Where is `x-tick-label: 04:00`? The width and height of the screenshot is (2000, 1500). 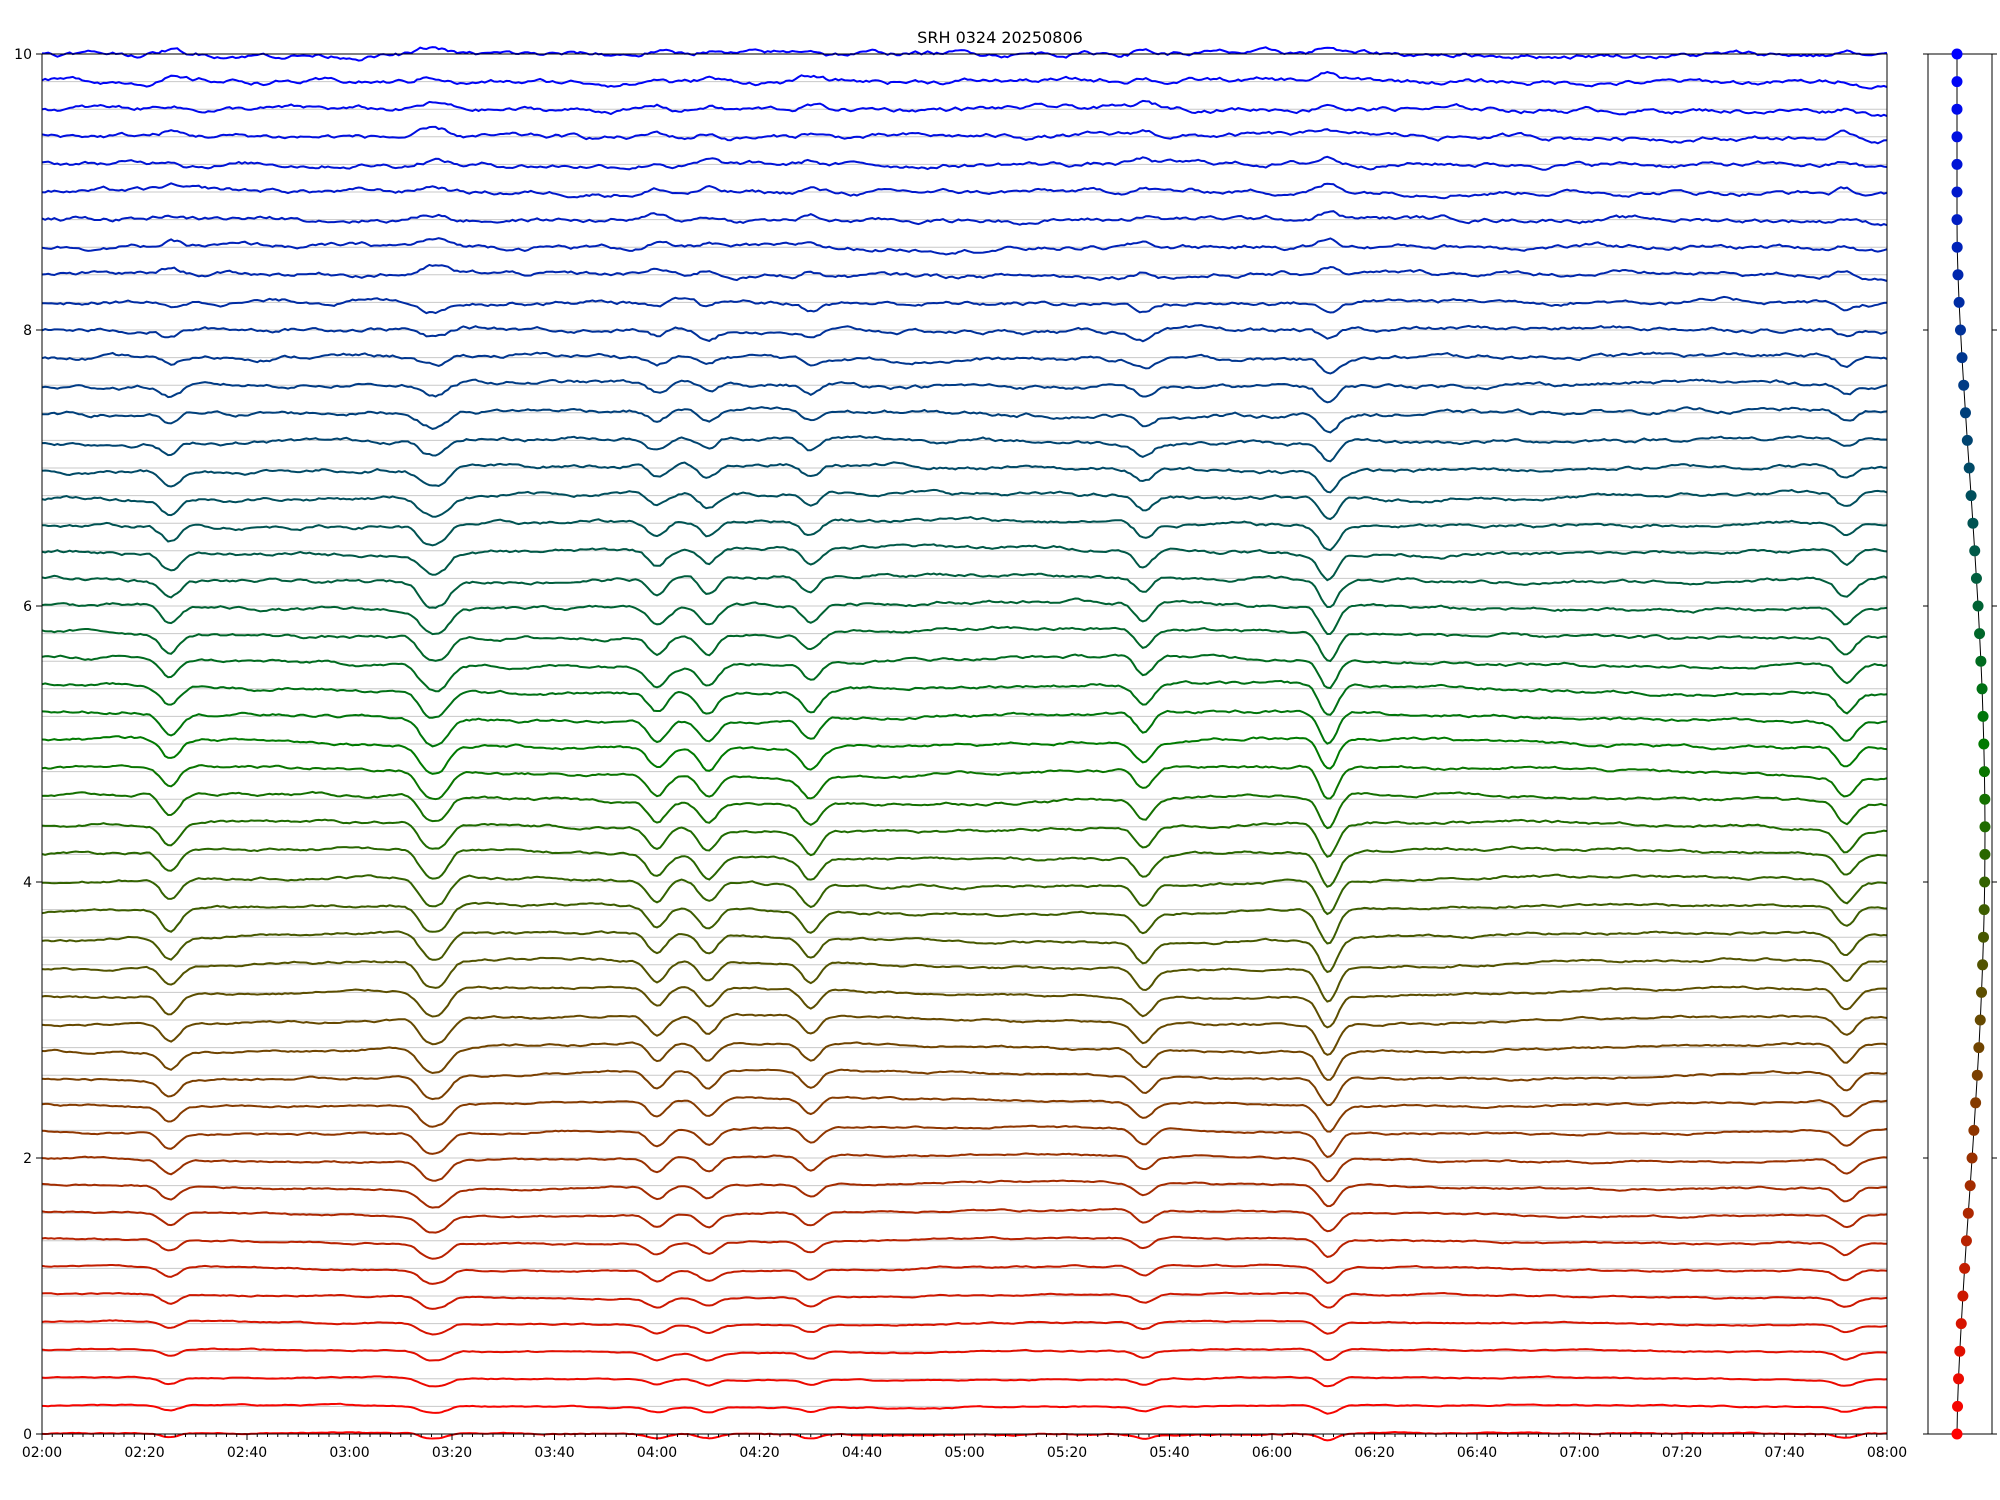 x-tick-label: 04:00 is located at coordinates (657, 1453).